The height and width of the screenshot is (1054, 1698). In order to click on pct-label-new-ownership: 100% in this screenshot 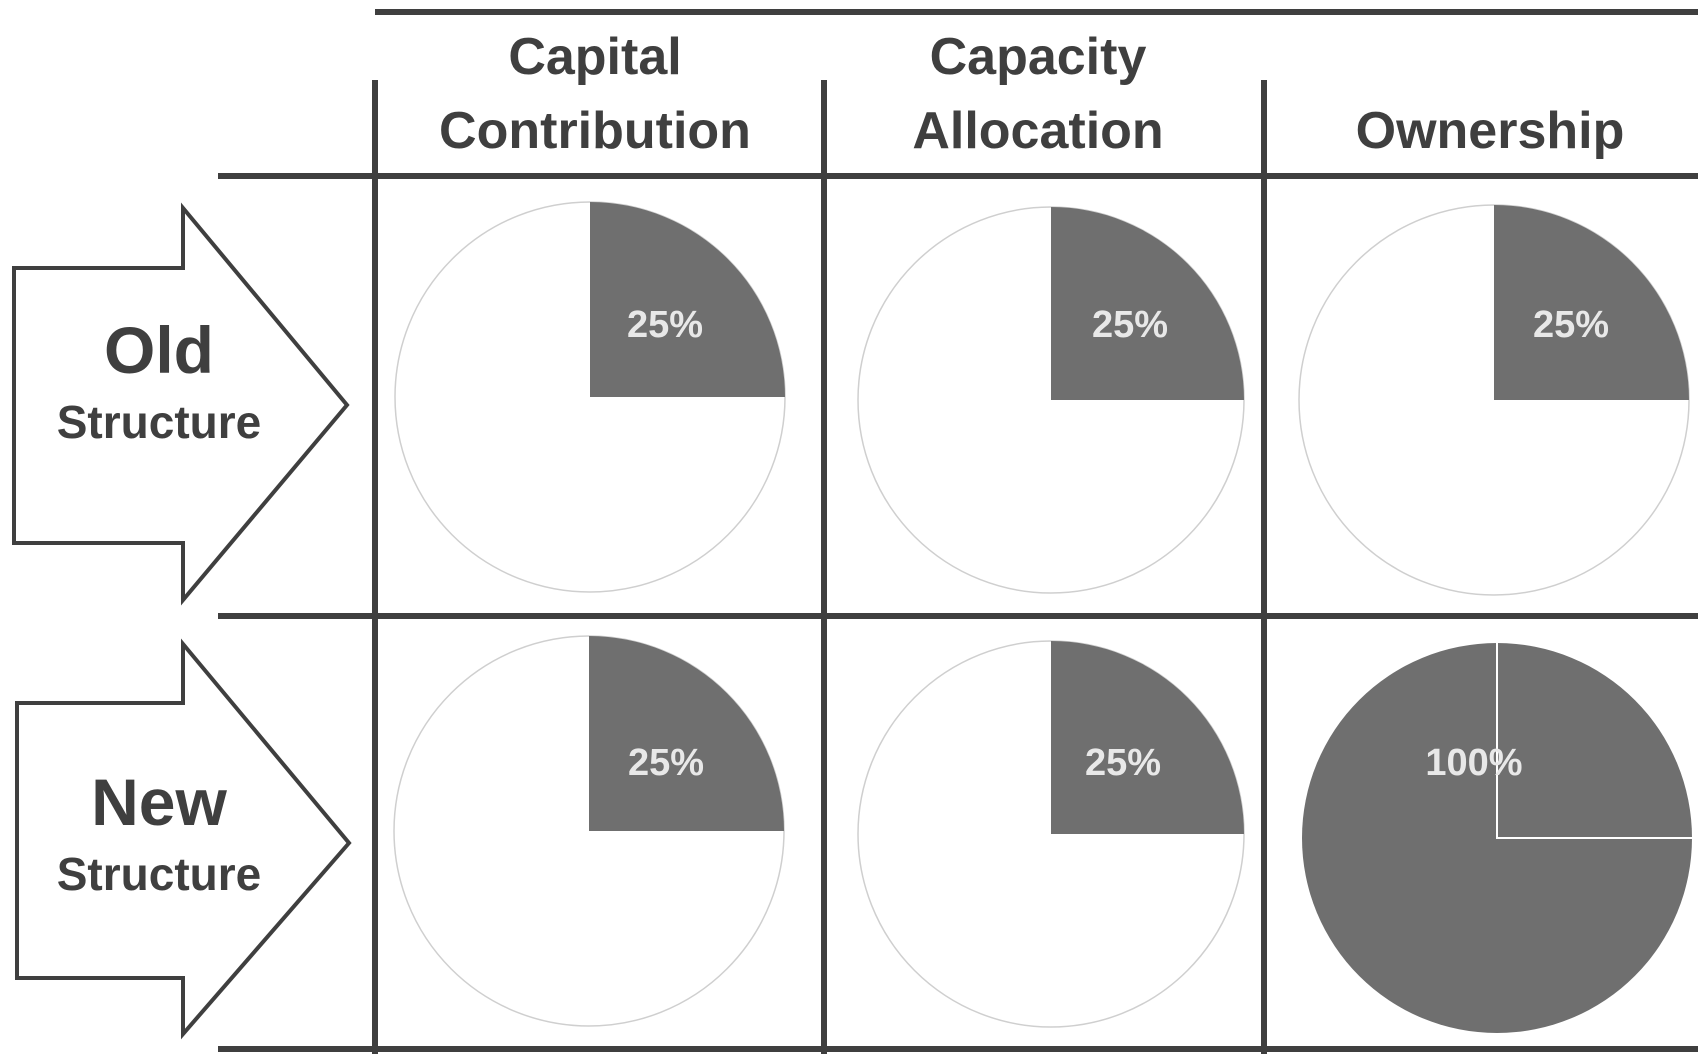, I will do `click(1474, 763)`.